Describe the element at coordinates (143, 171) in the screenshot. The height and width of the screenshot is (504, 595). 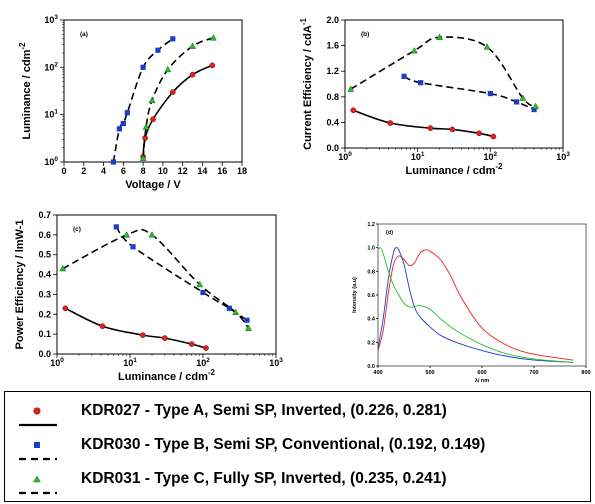
I see `chart-a-x-tick-label: 8` at that location.